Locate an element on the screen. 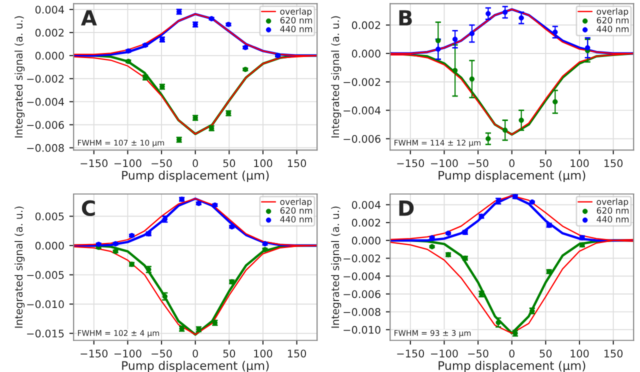 The image size is (640, 372). annotation: C is located at coordinates (88, 208).